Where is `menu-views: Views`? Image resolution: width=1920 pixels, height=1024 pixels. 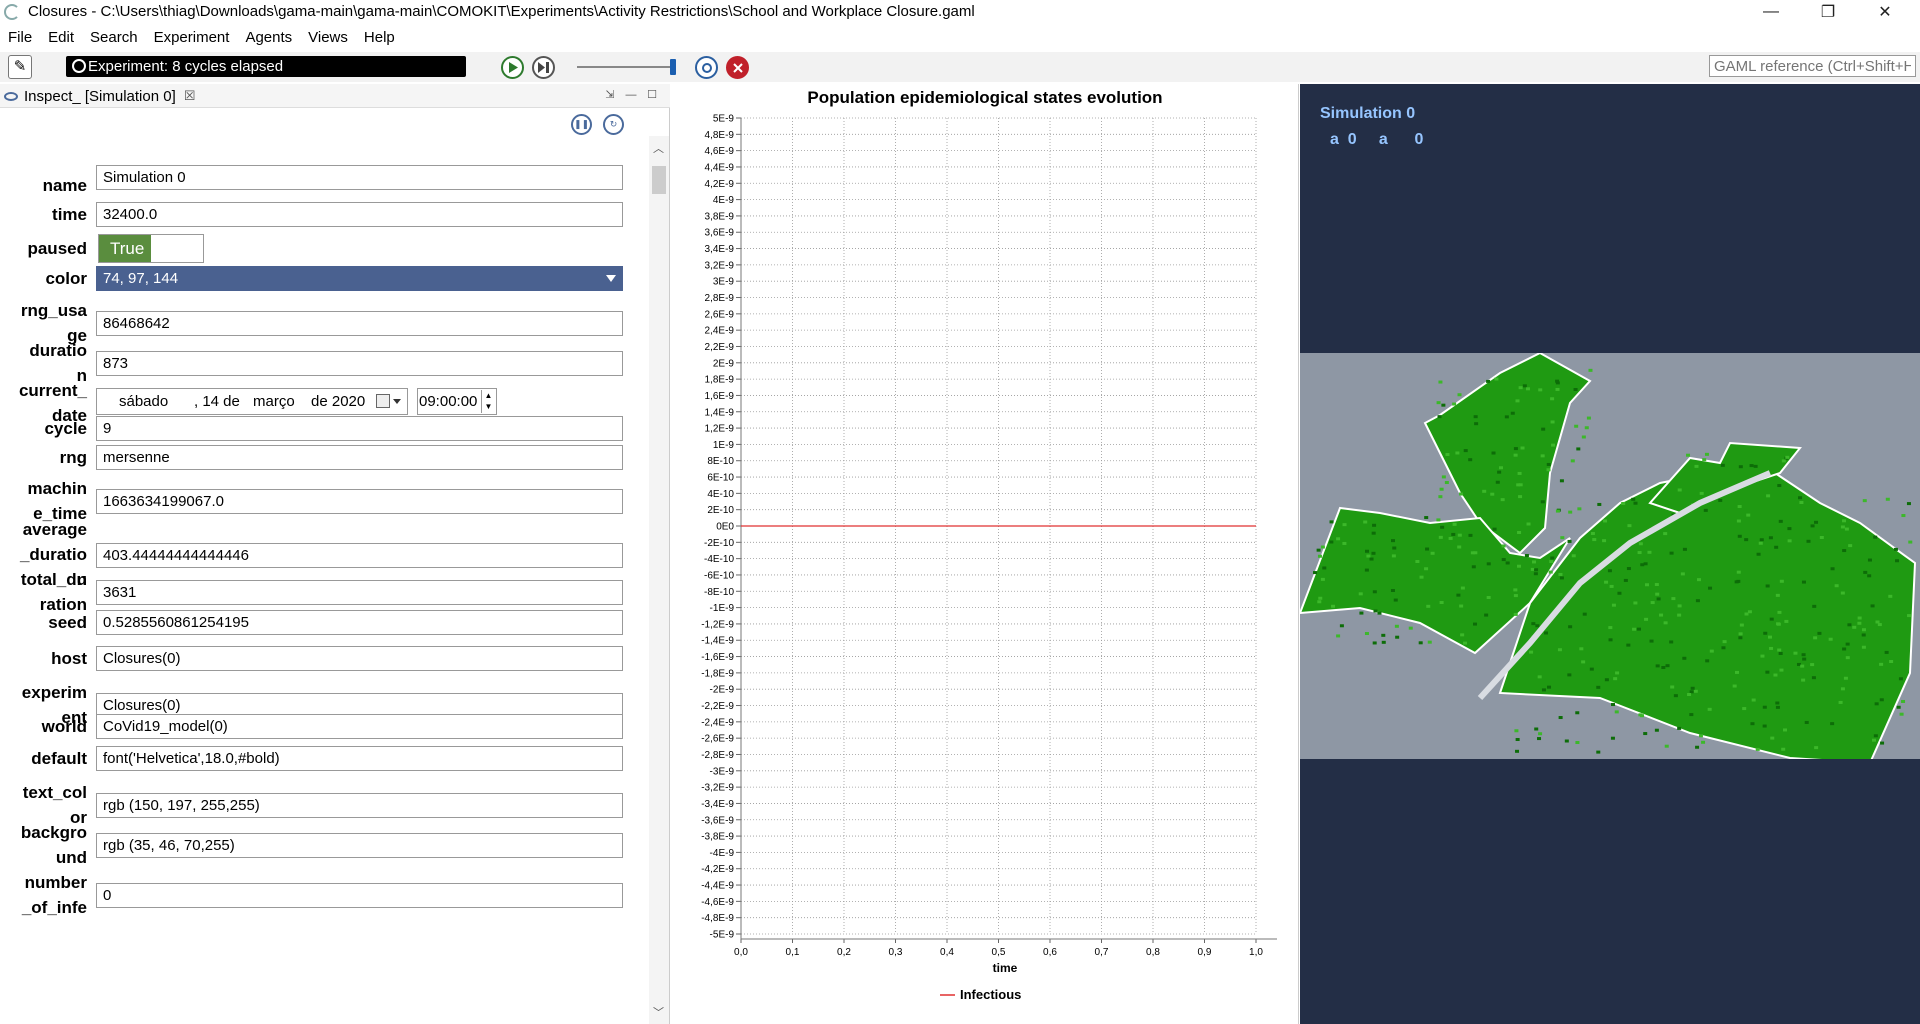
menu-views: Views is located at coordinates (328, 37).